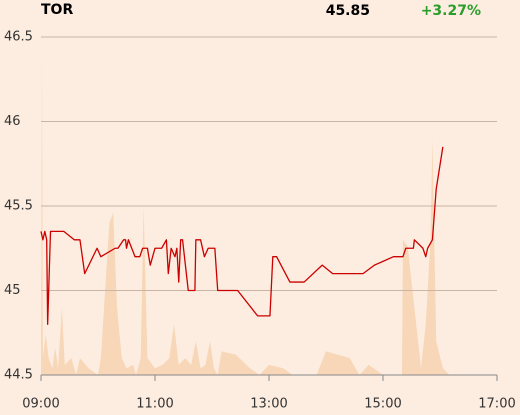  I want to click on x-tick-label: 15:00, so click(382, 404).